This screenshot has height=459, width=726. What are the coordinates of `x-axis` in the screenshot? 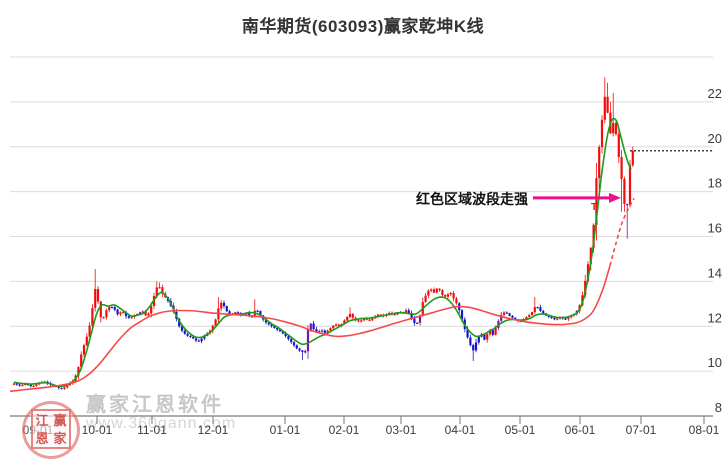 It's located at (361, 419).